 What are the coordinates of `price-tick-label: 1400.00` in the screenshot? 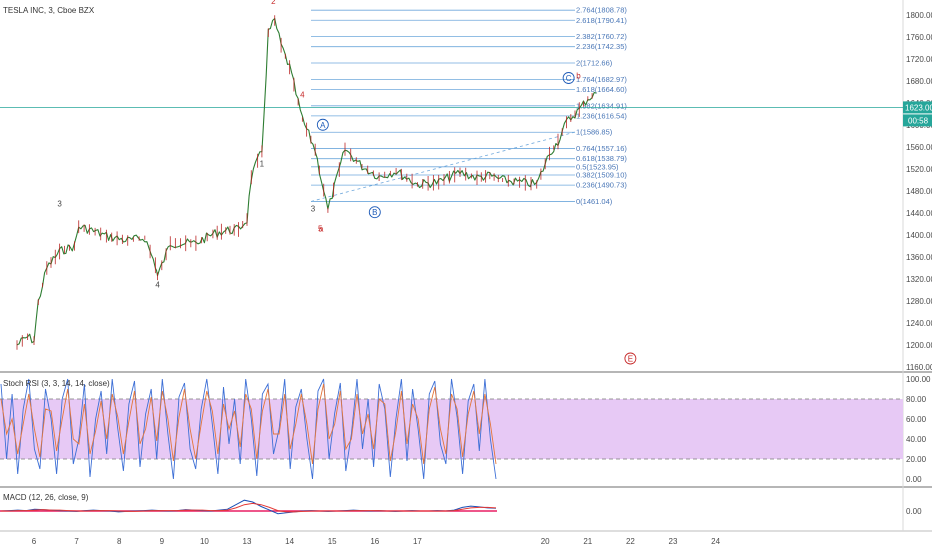 It's located at (919, 235).